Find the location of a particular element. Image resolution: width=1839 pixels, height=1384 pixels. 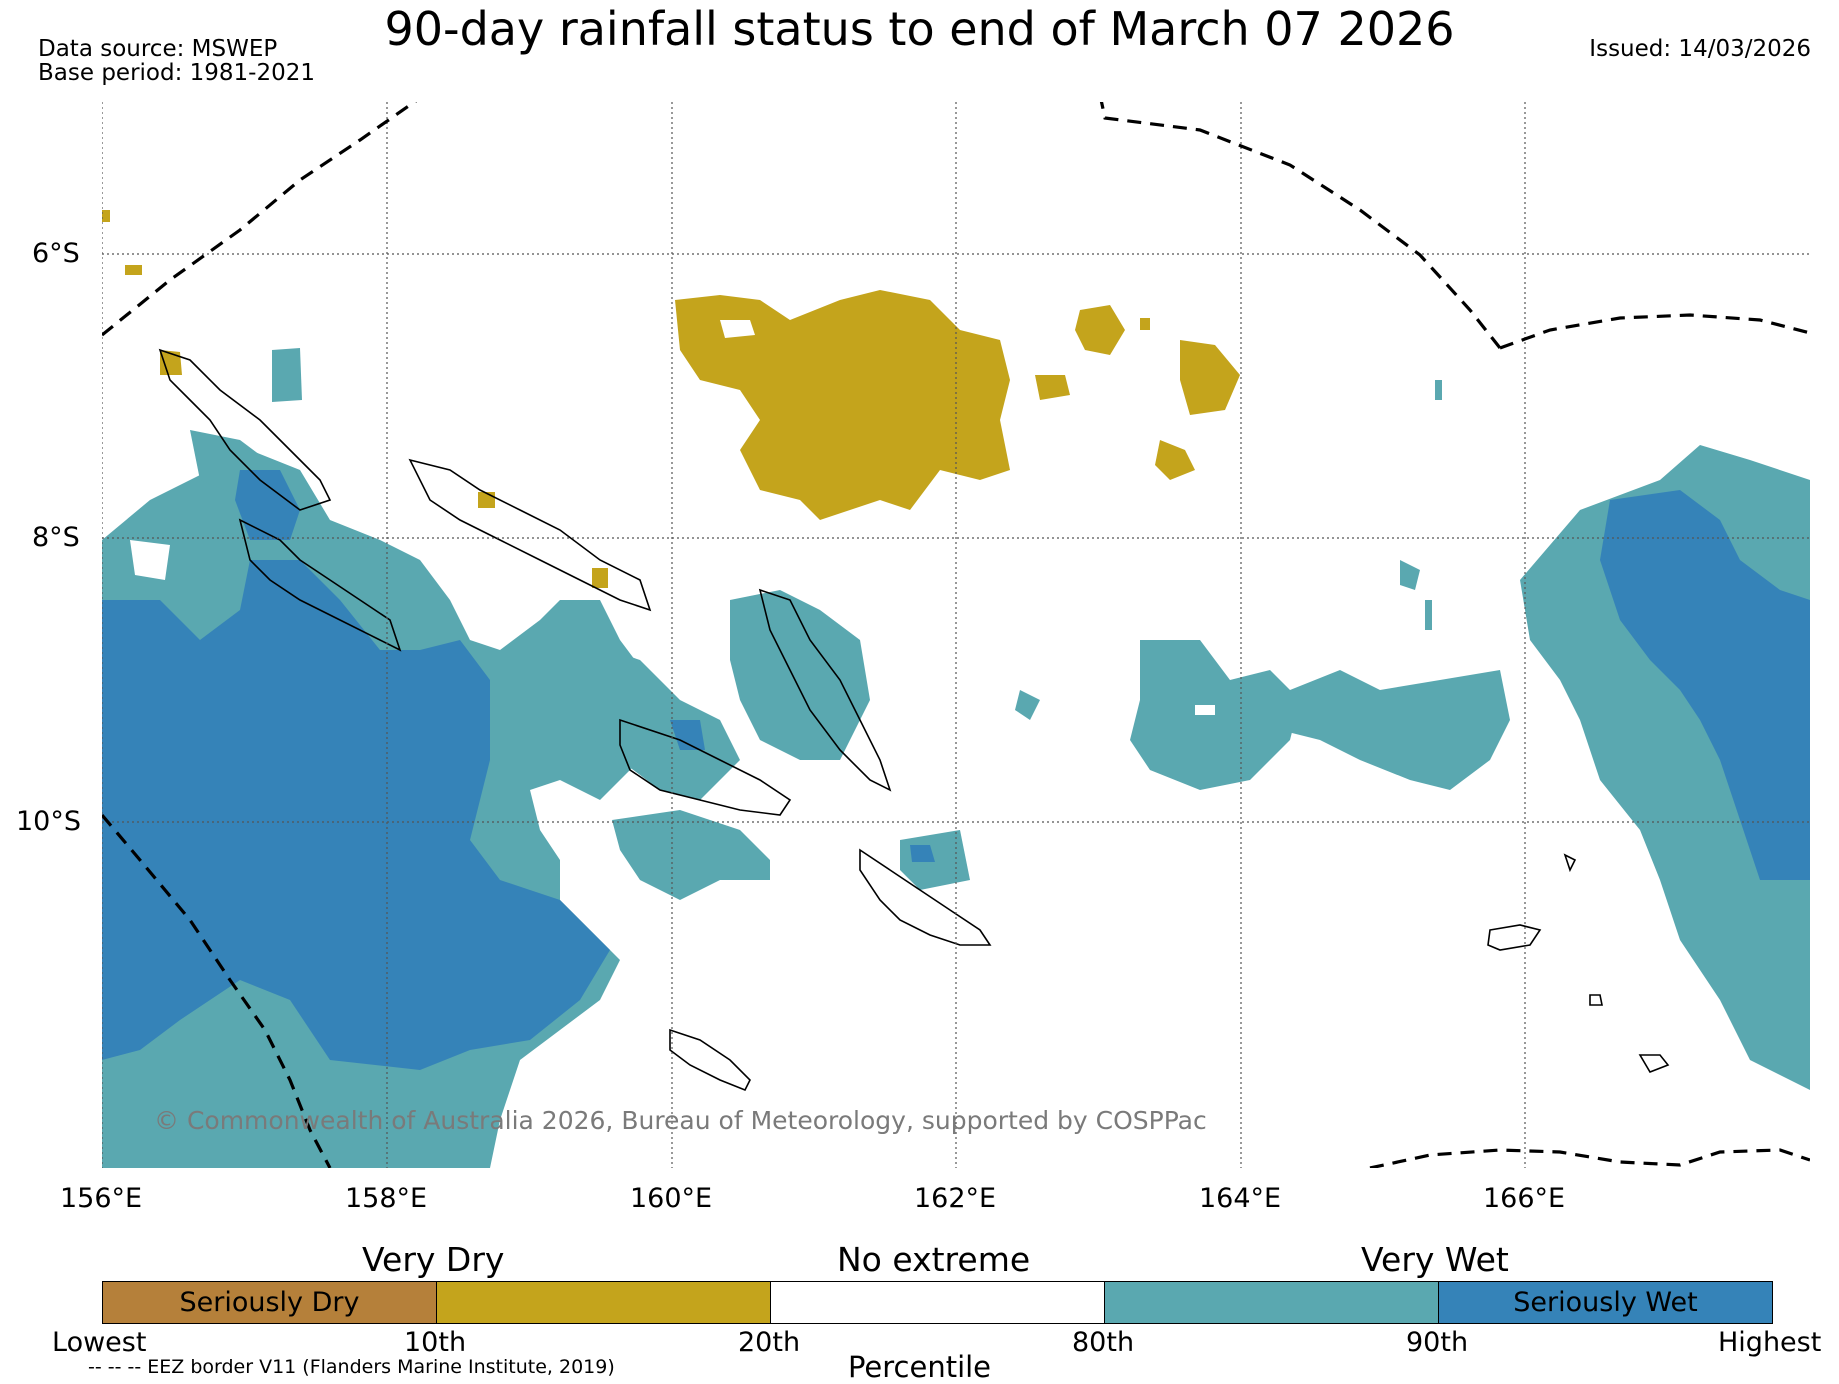

tick-lowest: Lowest is located at coordinates (99, 1342).